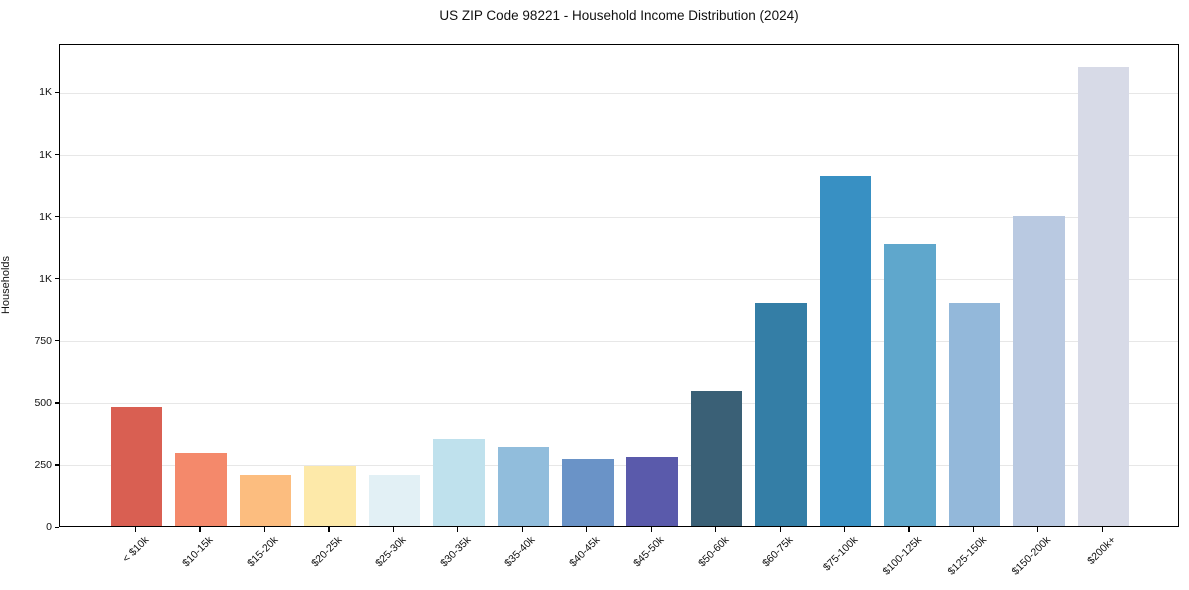 Image resolution: width=1189 pixels, height=590 pixels. I want to click on bar-$45-50k, so click(652, 491).